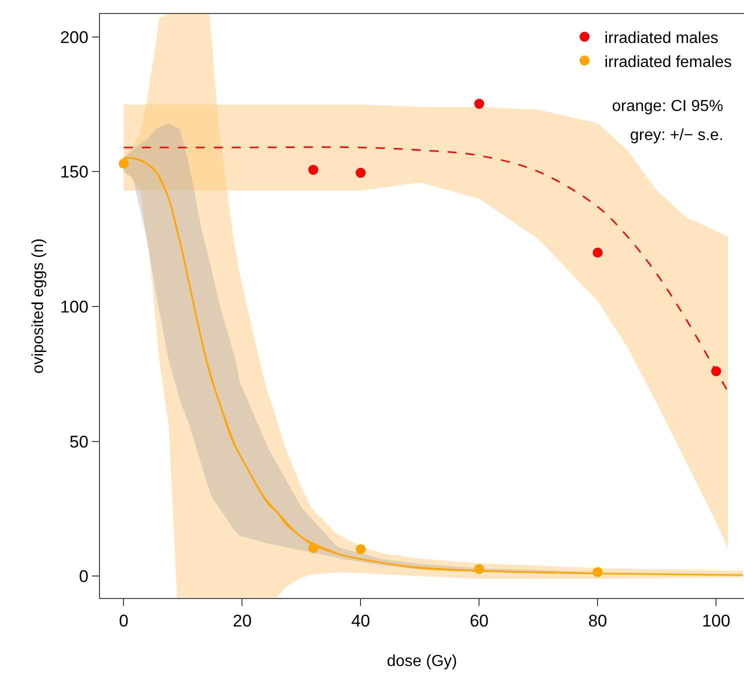 Image resolution: width=744 pixels, height=688 pixels. I want to click on x-tick-label: 40, so click(360, 621).